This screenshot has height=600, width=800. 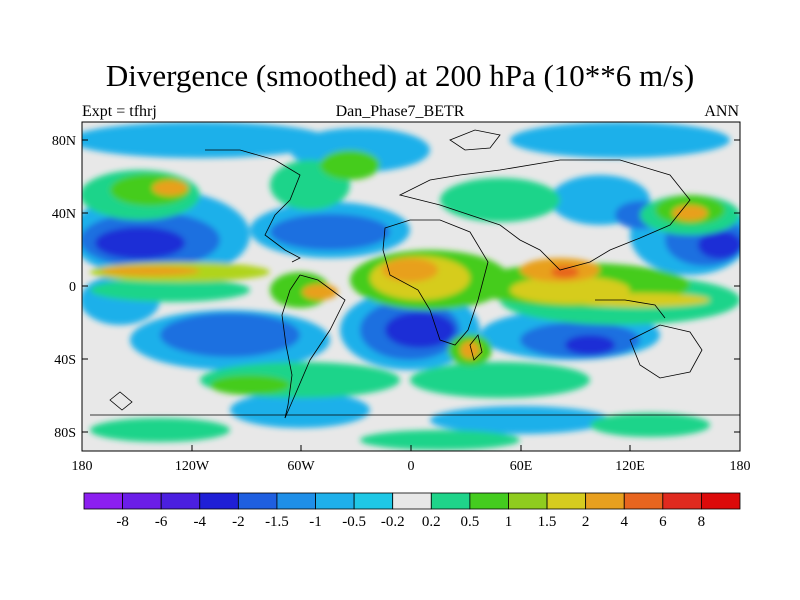 What do you see at coordinates (354, 522) in the screenshot?
I see `colorbar-label: -0.5` at bounding box center [354, 522].